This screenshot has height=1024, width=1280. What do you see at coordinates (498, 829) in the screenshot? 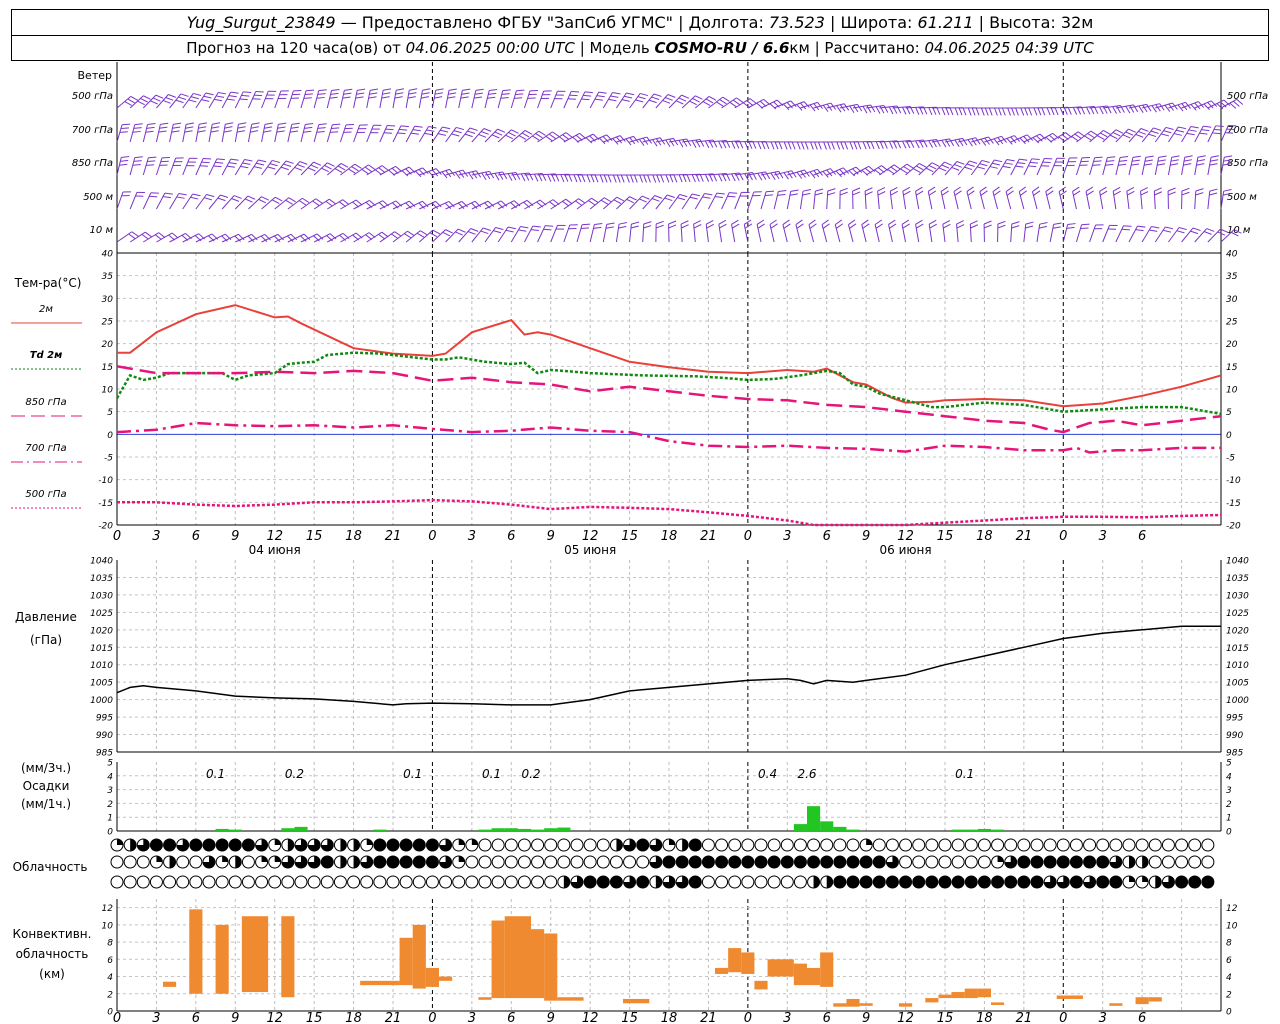
I see `precip-bar` at bounding box center [498, 829].